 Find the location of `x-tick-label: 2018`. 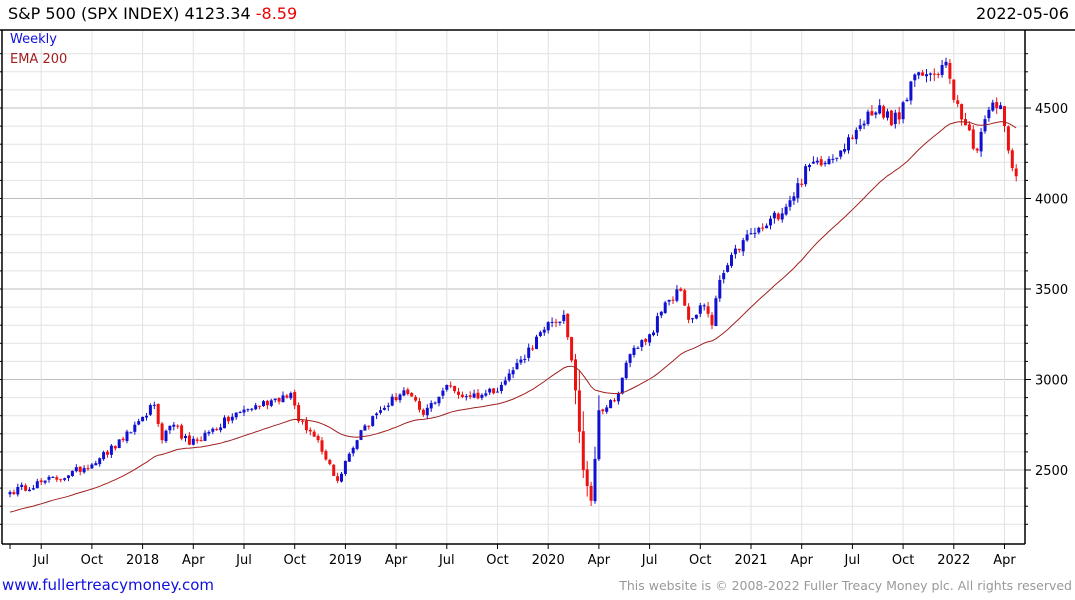

x-tick-label: 2018 is located at coordinates (142, 560).